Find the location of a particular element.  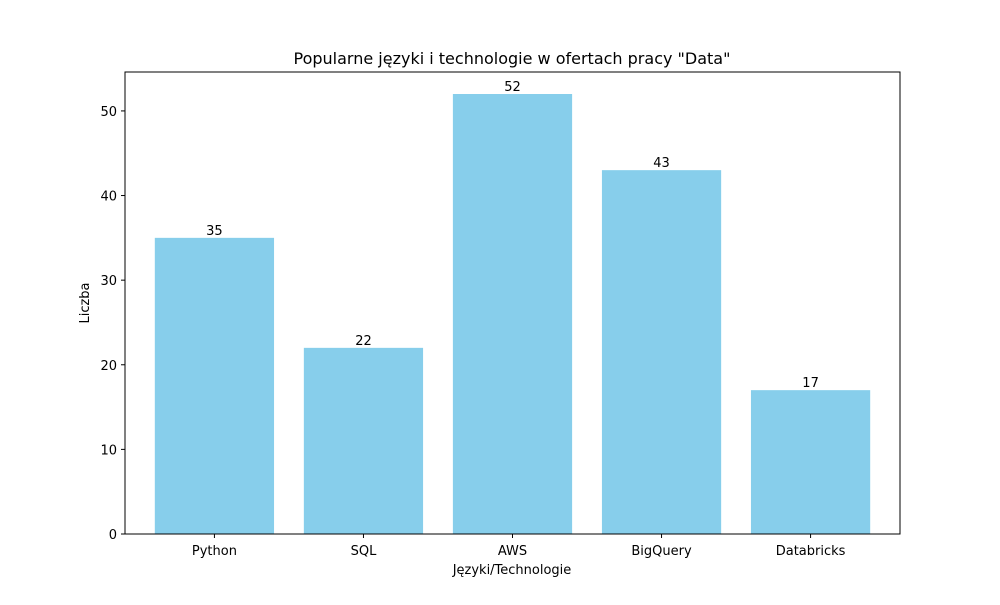

y-axis-label: Liczba is located at coordinates (85, 302).